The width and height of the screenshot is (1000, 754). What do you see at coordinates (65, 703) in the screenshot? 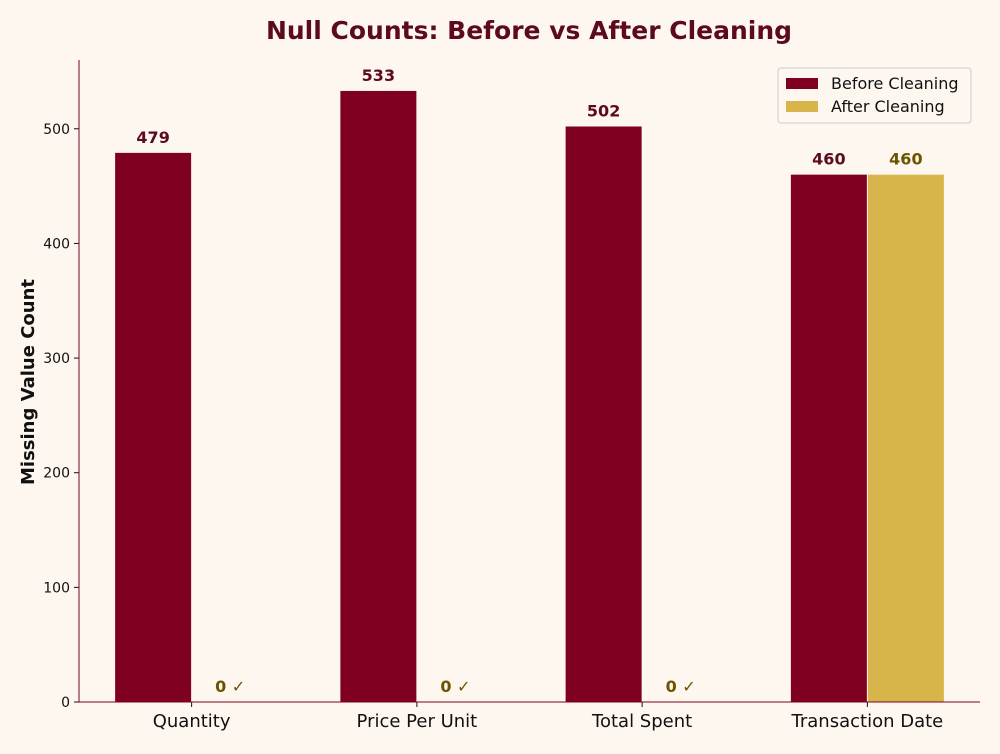
I see `y-tick-label: 0` at bounding box center [65, 703].